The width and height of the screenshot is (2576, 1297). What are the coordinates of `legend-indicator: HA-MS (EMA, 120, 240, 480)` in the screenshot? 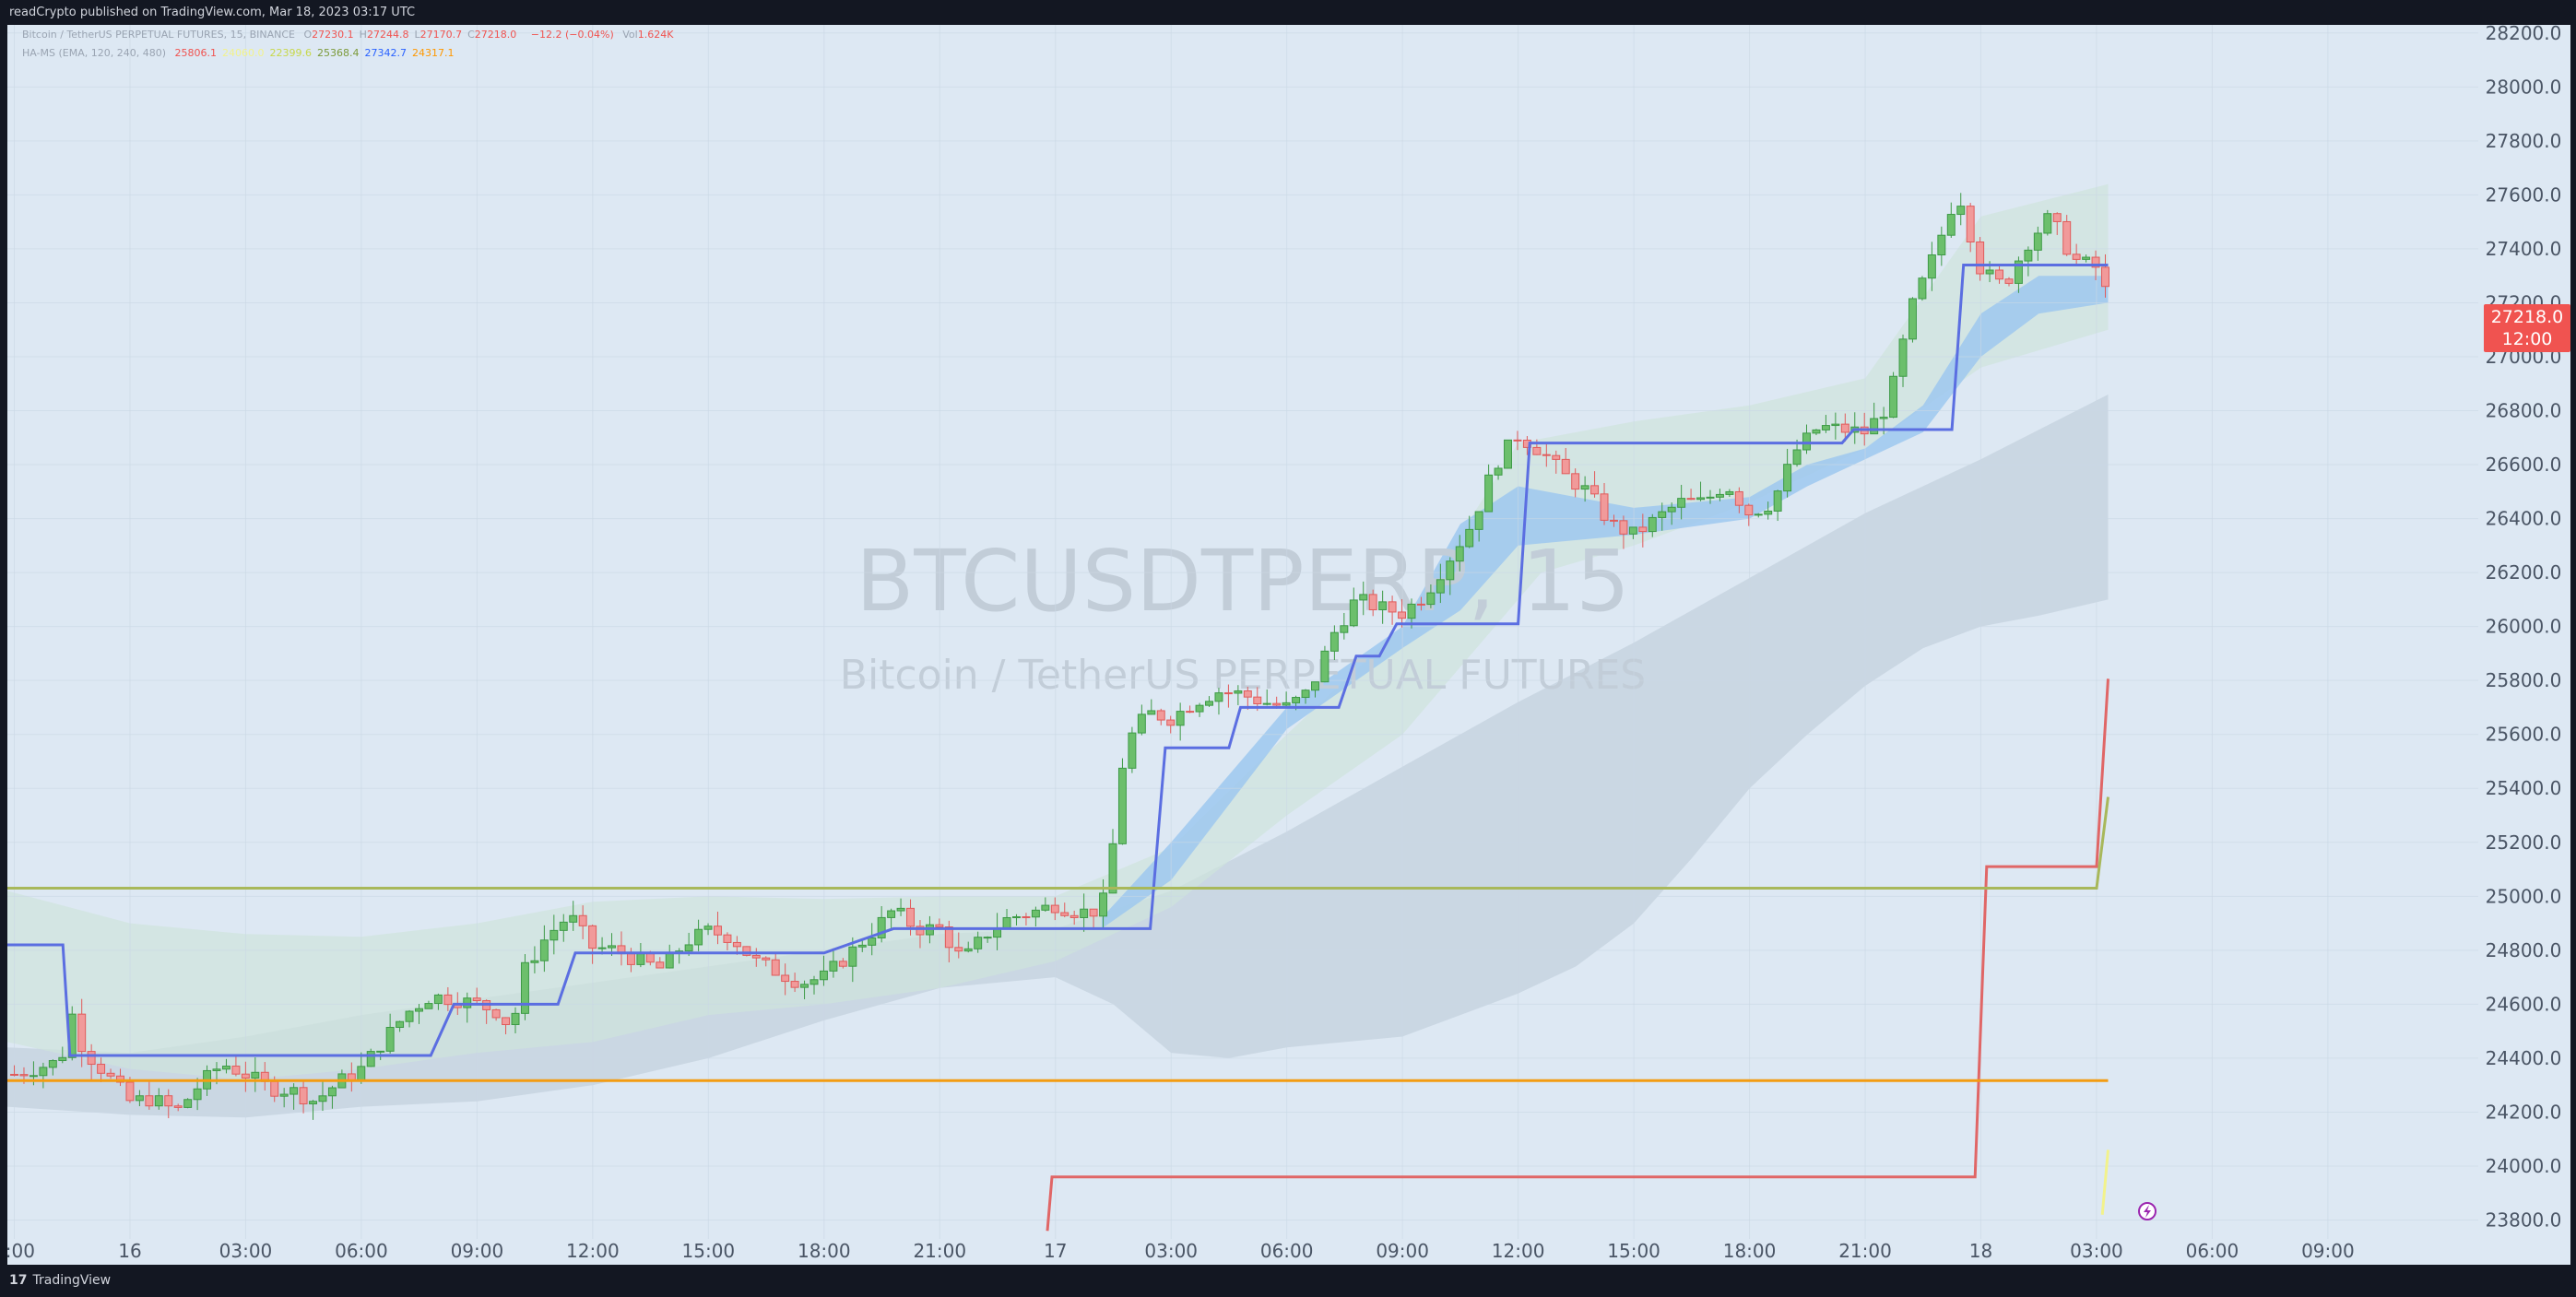 It's located at (94, 53).